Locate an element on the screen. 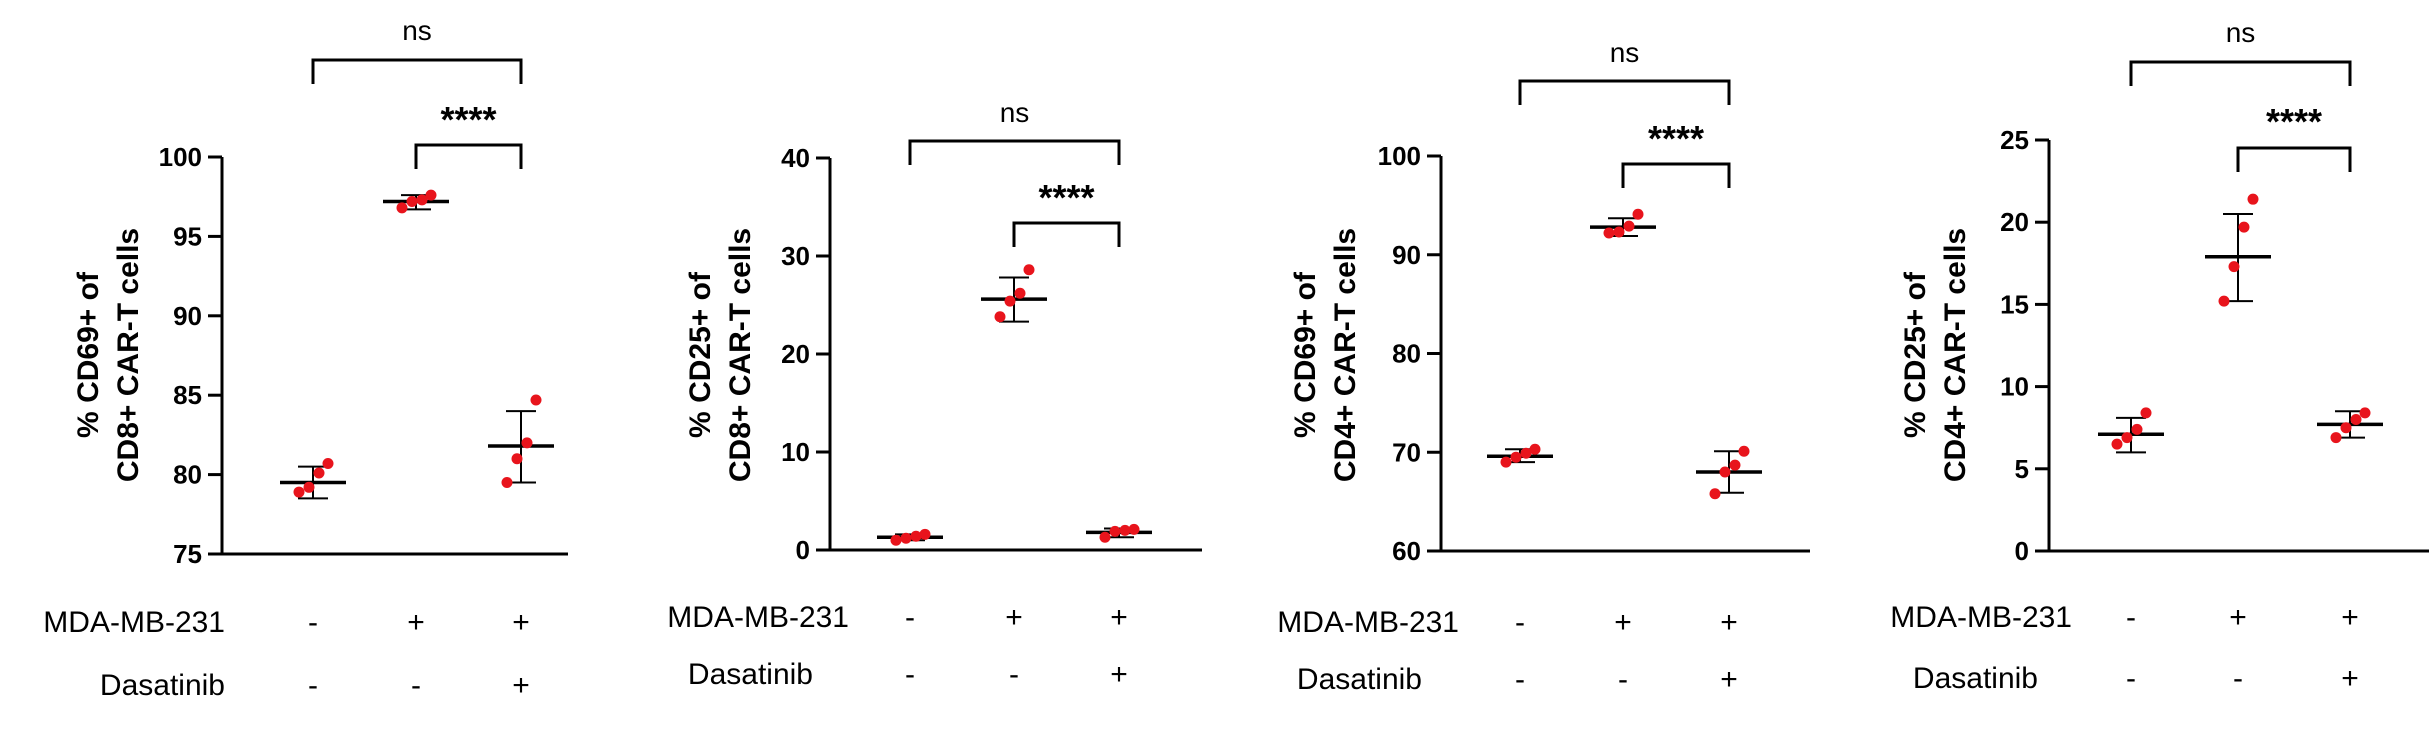  condition-row-2: Dasatinib - - + is located at coordinates (1517, 679).